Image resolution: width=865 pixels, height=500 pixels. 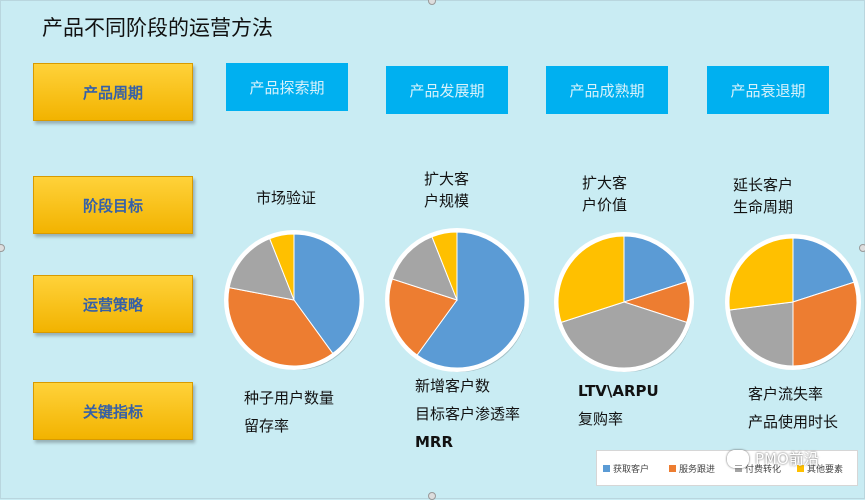 What do you see at coordinates (618, 391) in the screenshot?
I see `kpi-item: LTV\ARPU` at bounding box center [618, 391].